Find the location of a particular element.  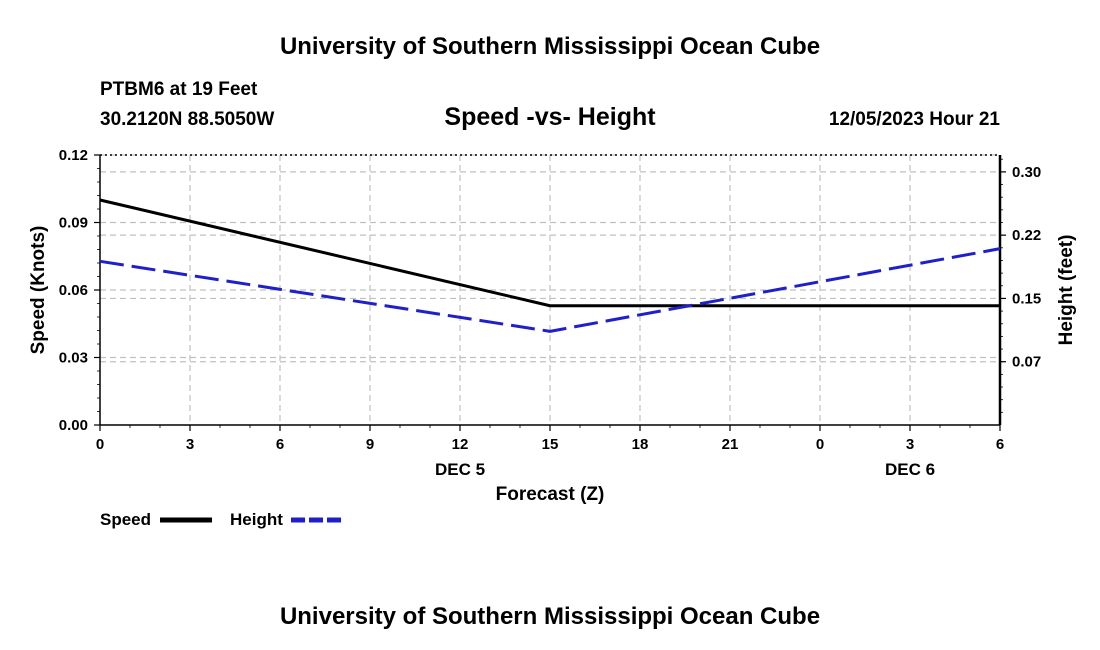

x-axis-label: Forecast (Z) is located at coordinates (550, 494).